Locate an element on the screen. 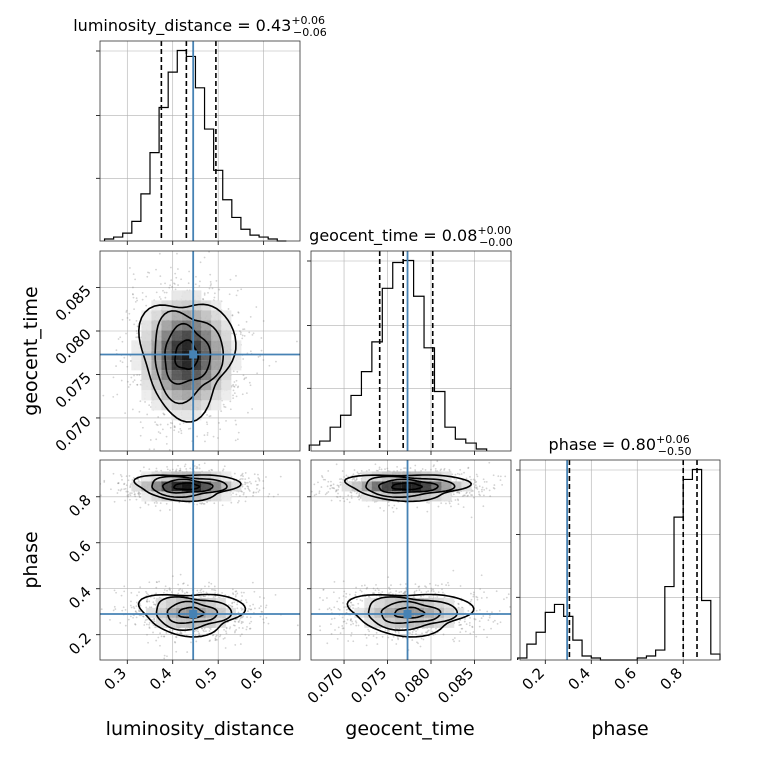 The width and height of the screenshot is (760, 760). histogram-geocent_time-1d: geocent_time = 0.08+0.00 −0.00 is located at coordinates (410, 339).